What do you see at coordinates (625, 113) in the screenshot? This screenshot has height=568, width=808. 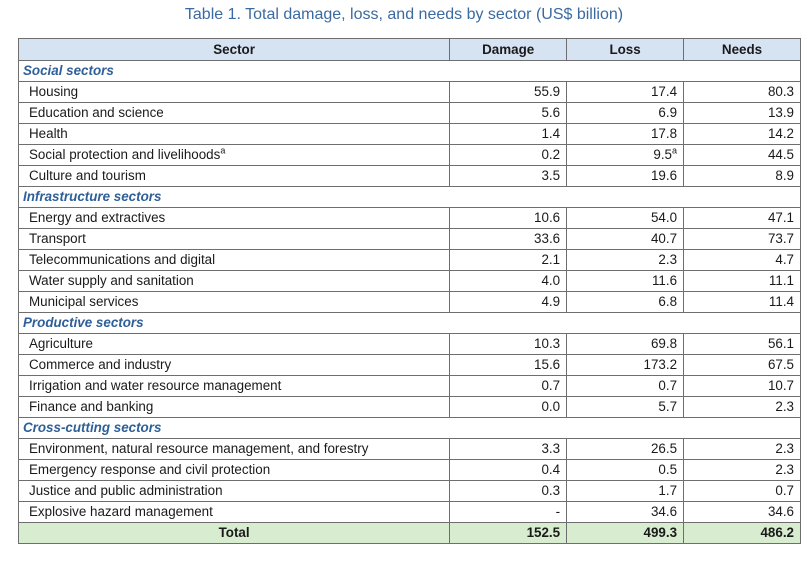 I see `loss-cell: 6.9` at bounding box center [625, 113].